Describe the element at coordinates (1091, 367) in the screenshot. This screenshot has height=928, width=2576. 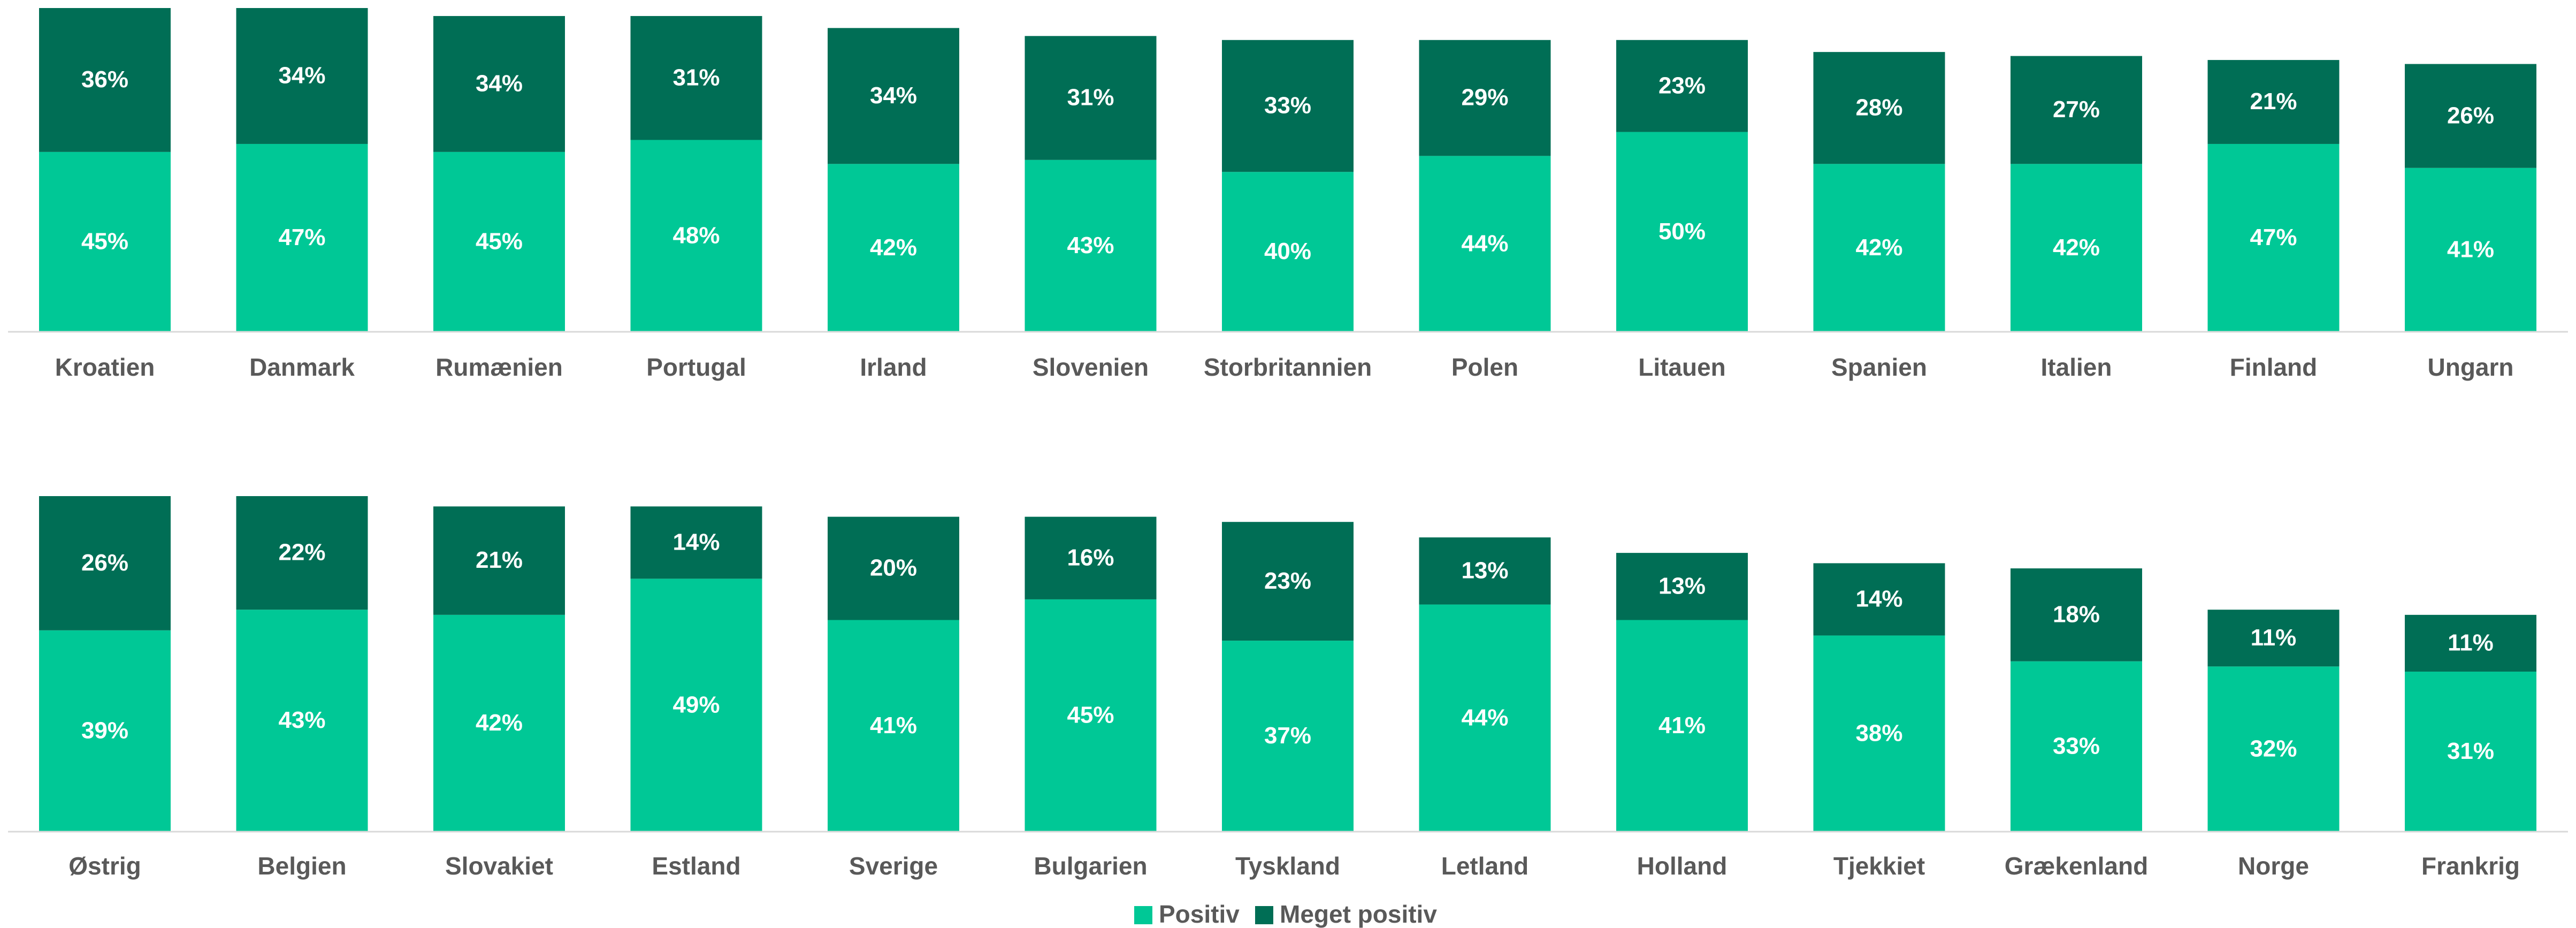
I see `x-tick-label: Slovenien` at that location.